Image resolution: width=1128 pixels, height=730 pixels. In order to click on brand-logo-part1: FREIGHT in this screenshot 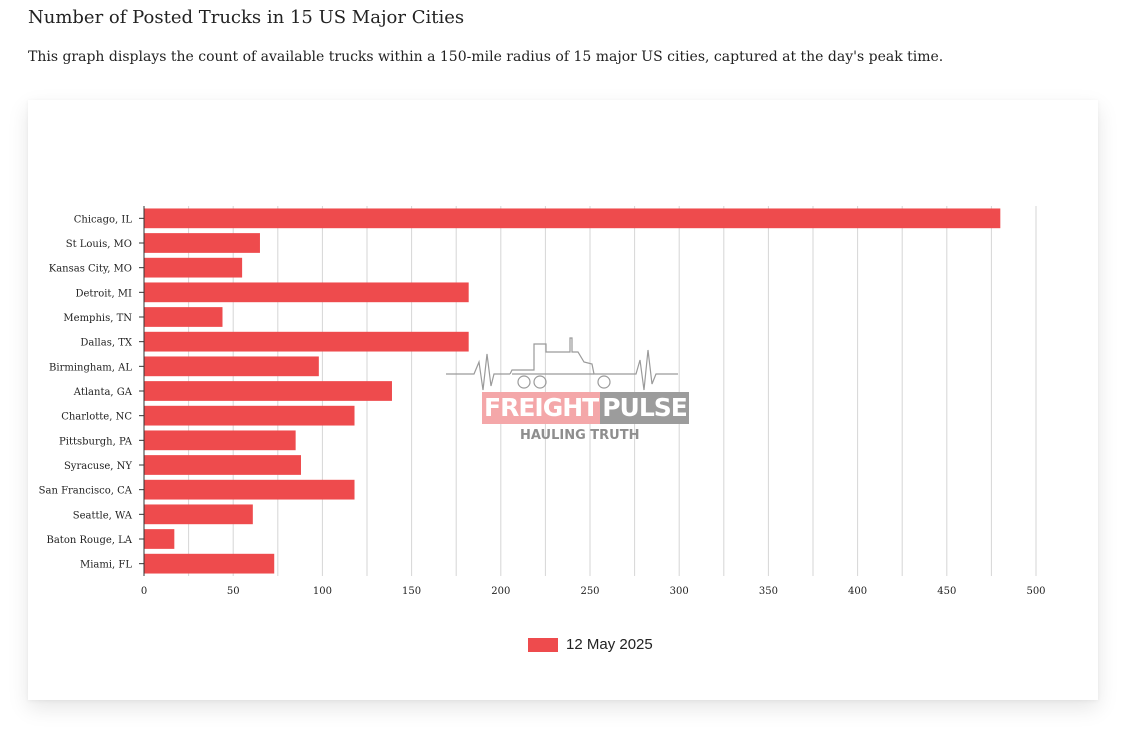, I will do `click(541, 408)`.